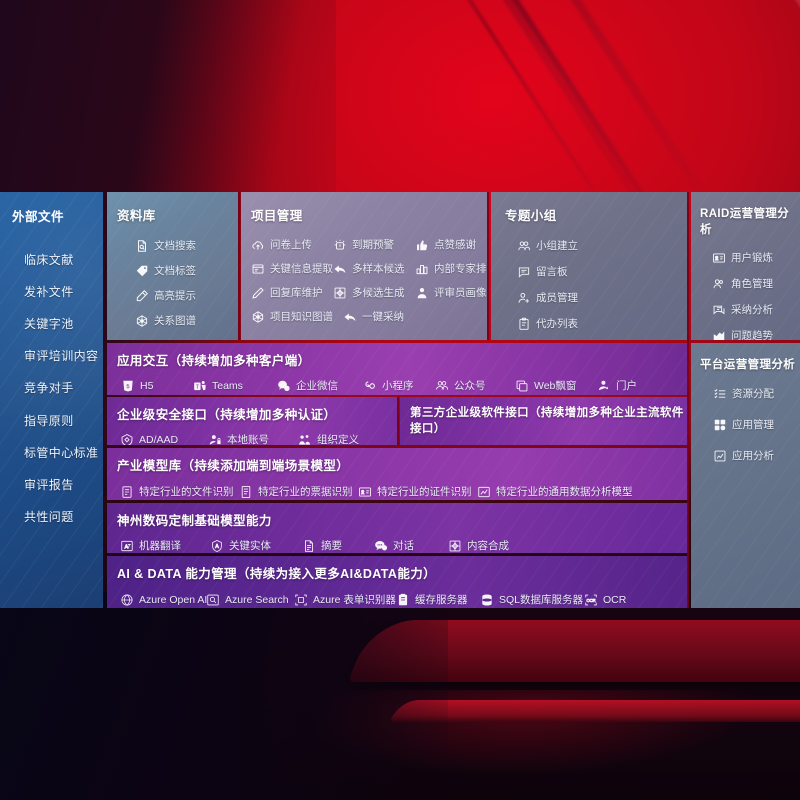 The width and height of the screenshot is (800, 800). I want to click on panel-project-management: 项目管理 问卷上传 到期预警 点赞感谢 关键信息提取 多样本候选, so click(364, 266).